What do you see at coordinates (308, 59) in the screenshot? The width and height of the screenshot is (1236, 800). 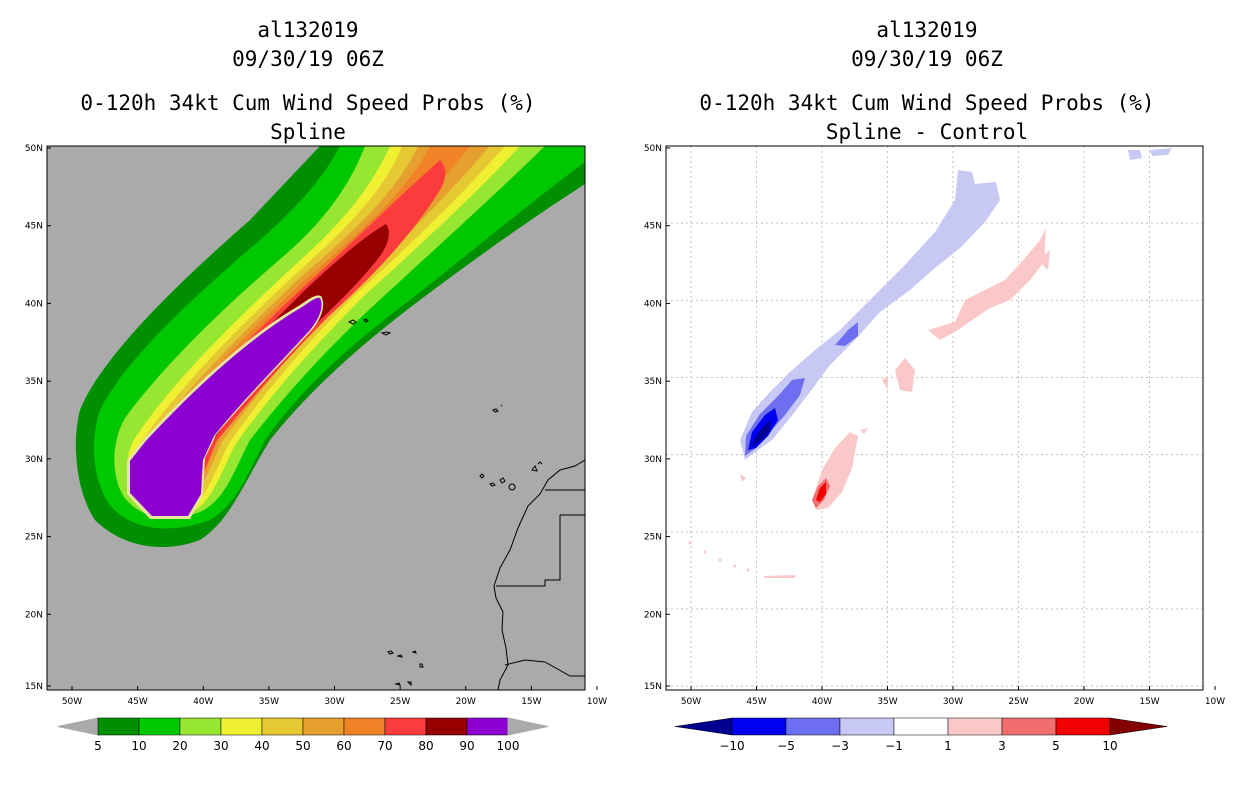 I see `left-datetime: 09/30/19 06Z` at bounding box center [308, 59].